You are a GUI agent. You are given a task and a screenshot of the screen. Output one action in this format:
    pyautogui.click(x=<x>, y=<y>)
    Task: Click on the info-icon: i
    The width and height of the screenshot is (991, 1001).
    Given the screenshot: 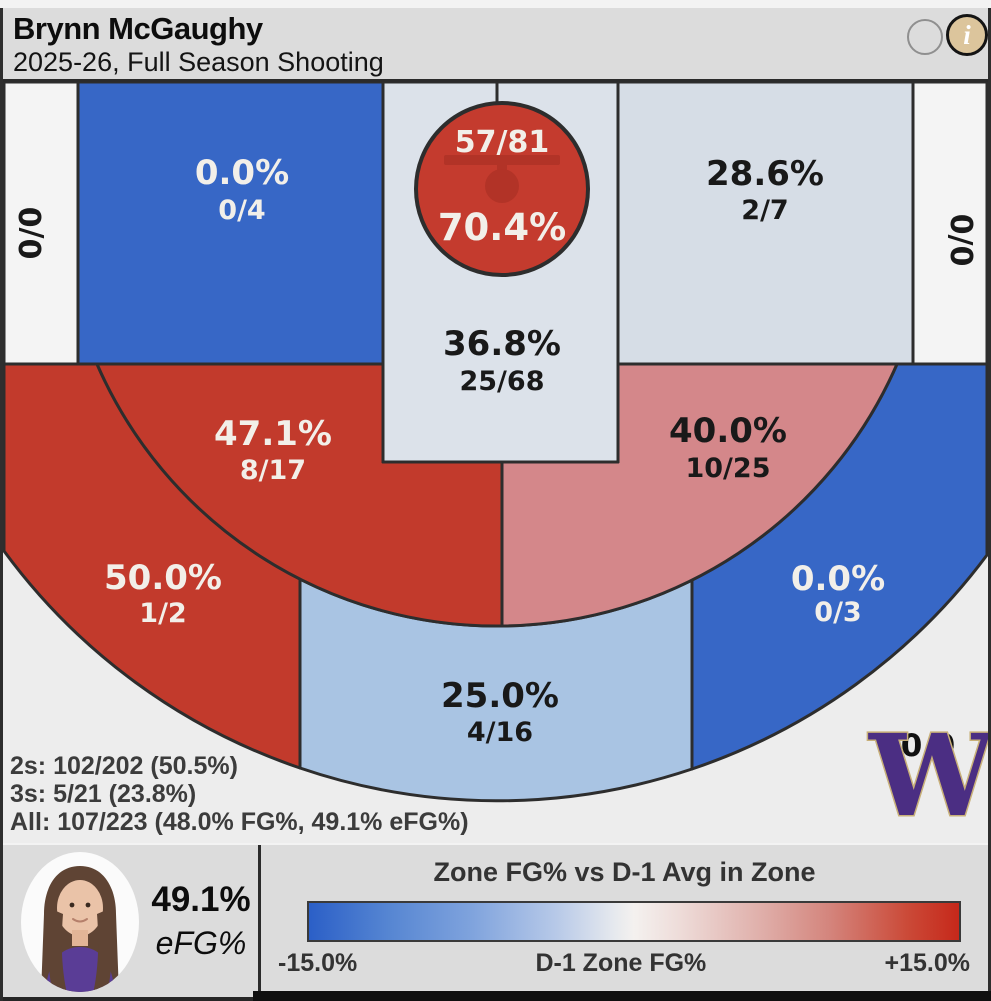 What is the action you would take?
    pyautogui.click(x=967, y=35)
    